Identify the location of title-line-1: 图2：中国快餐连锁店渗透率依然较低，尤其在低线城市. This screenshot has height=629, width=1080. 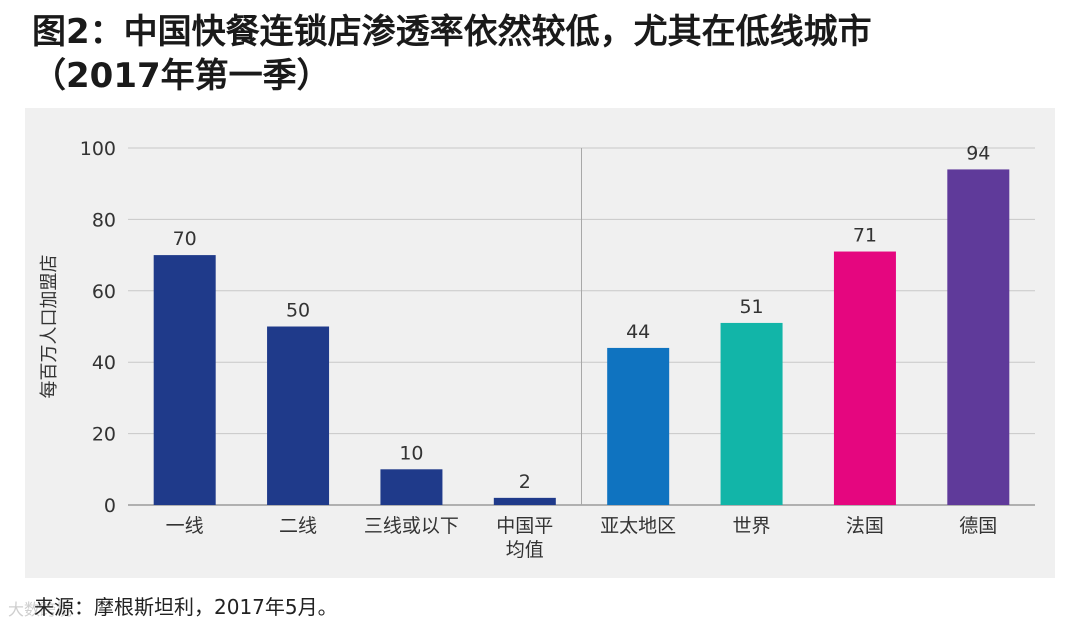
(452, 32).